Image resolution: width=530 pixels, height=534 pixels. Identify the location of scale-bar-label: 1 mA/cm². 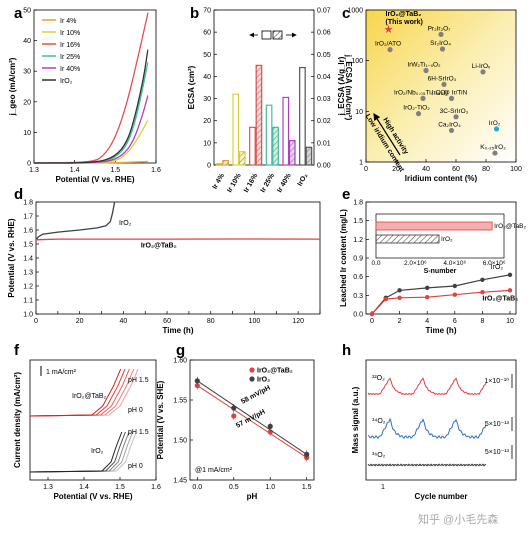
(61, 372).